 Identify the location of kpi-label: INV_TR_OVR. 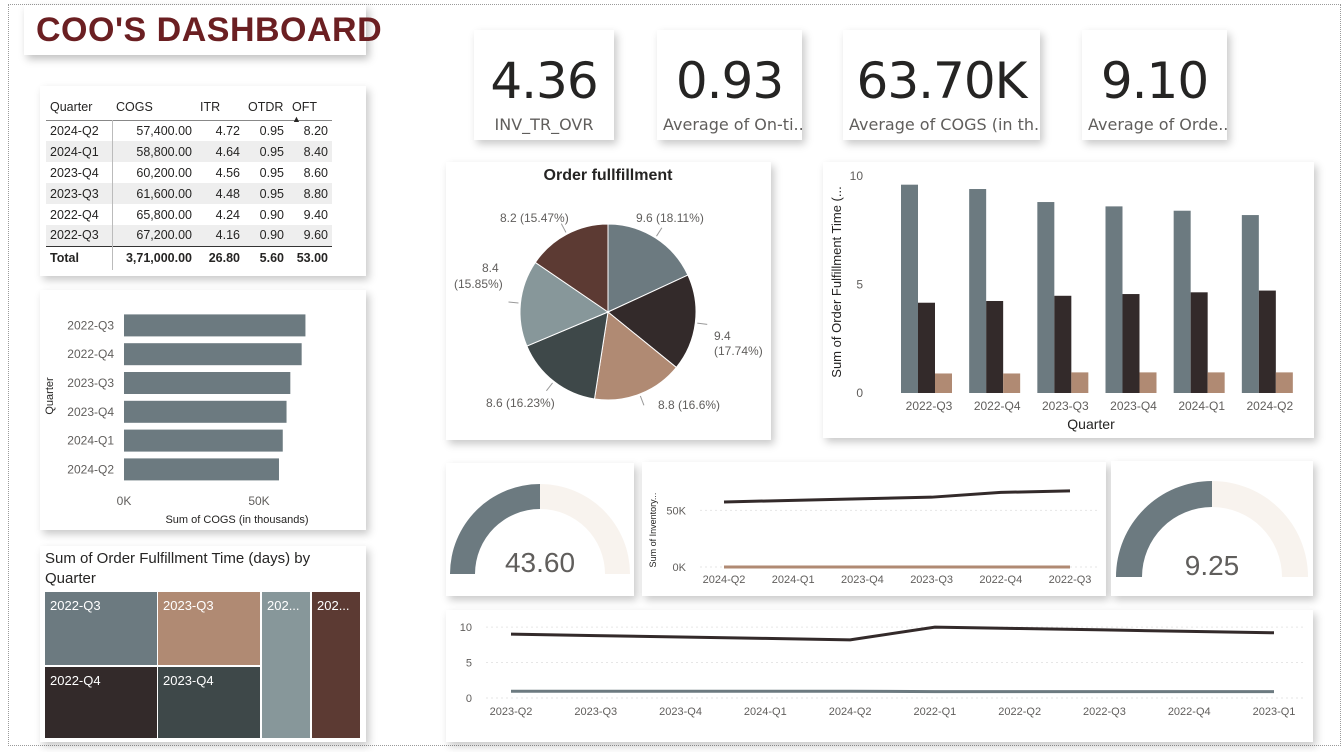
(544, 124).